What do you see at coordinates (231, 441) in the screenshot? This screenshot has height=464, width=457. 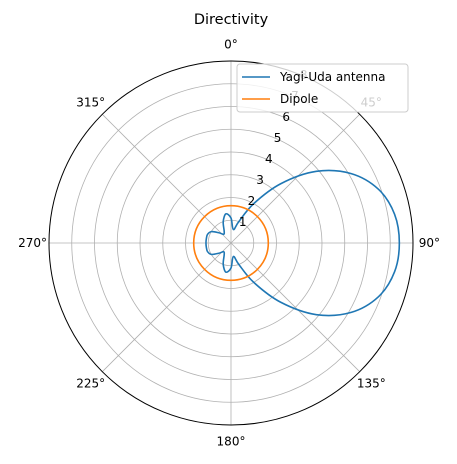 I see `theta-tick-label: 180°` at bounding box center [231, 441].